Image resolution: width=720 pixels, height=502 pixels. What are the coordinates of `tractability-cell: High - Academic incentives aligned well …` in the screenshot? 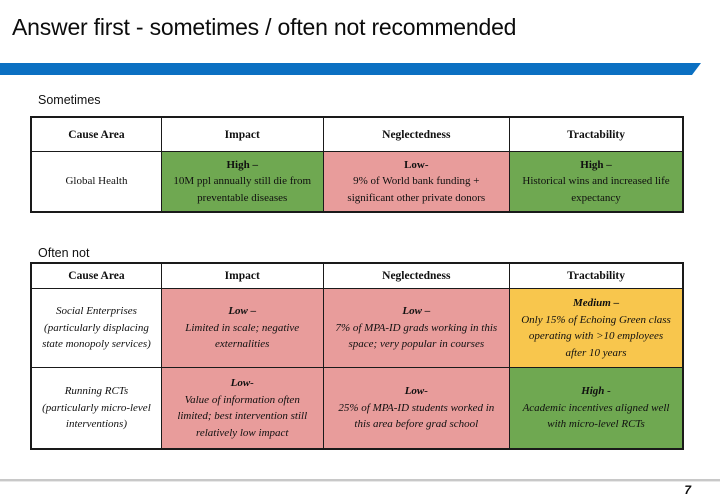 It's located at (596, 408).